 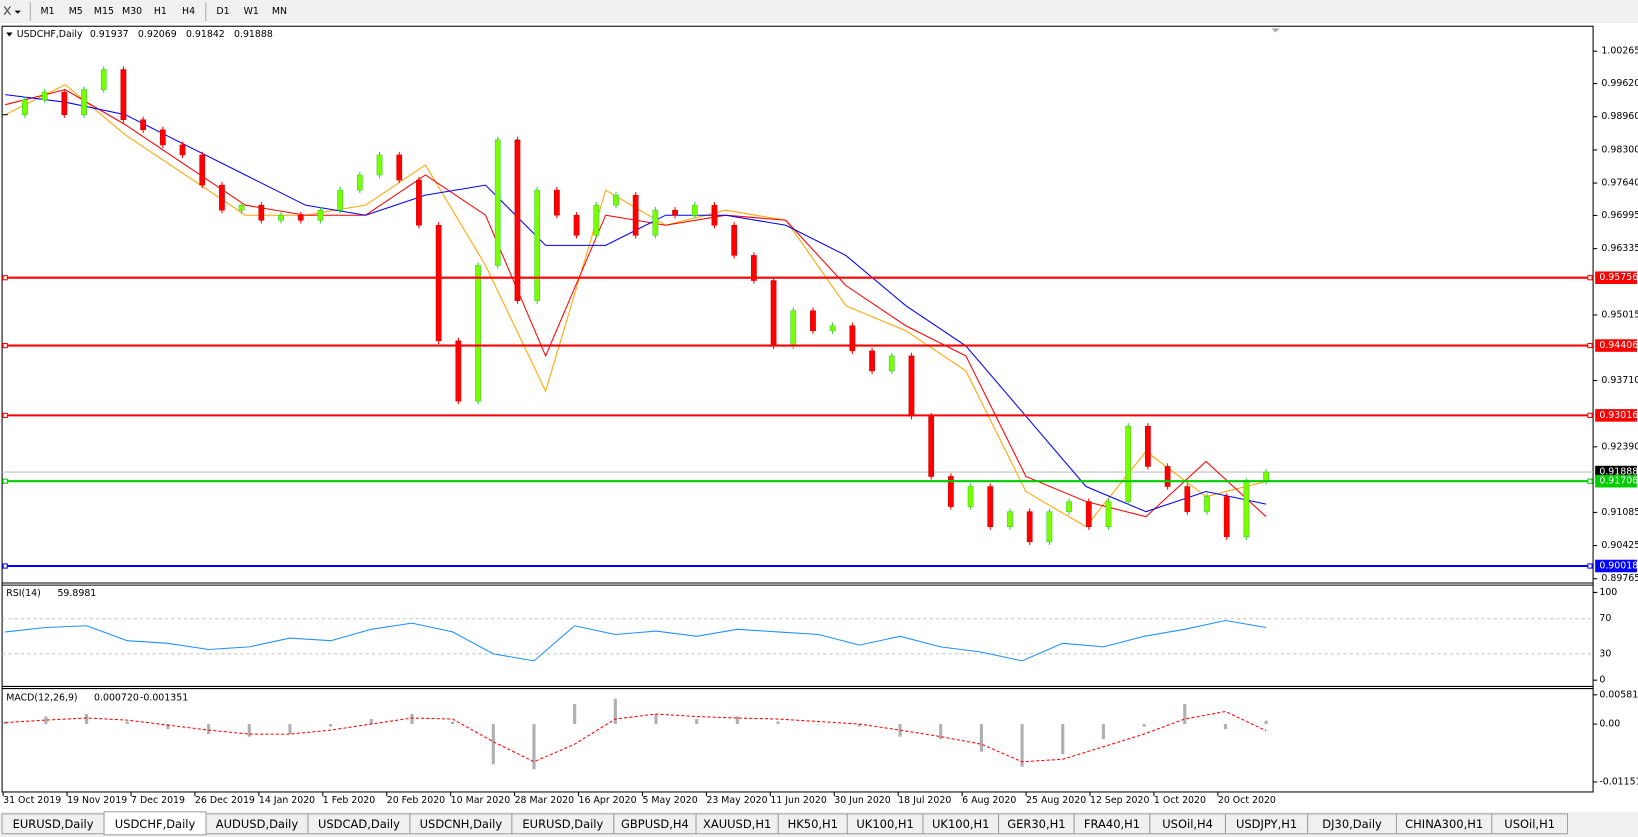 What do you see at coordinates (737, 824) in the screenshot?
I see `chart-tab-label: XAUUSD,H1` at bounding box center [737, 824].